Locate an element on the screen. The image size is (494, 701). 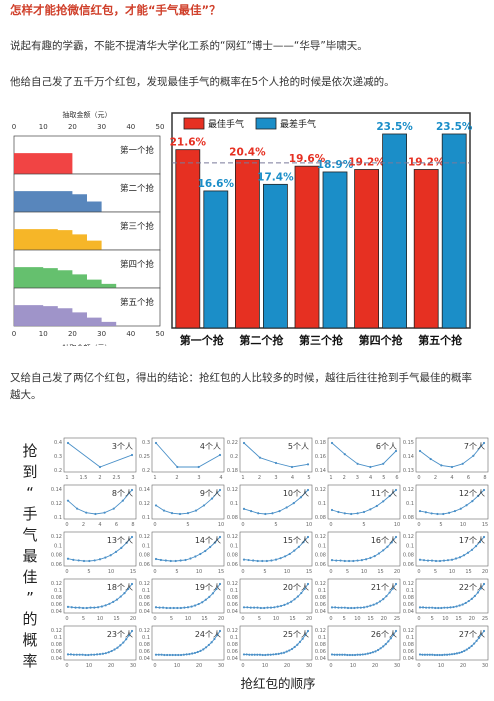
y-tick-label: 0.12 is located at coordinates (56, 631).